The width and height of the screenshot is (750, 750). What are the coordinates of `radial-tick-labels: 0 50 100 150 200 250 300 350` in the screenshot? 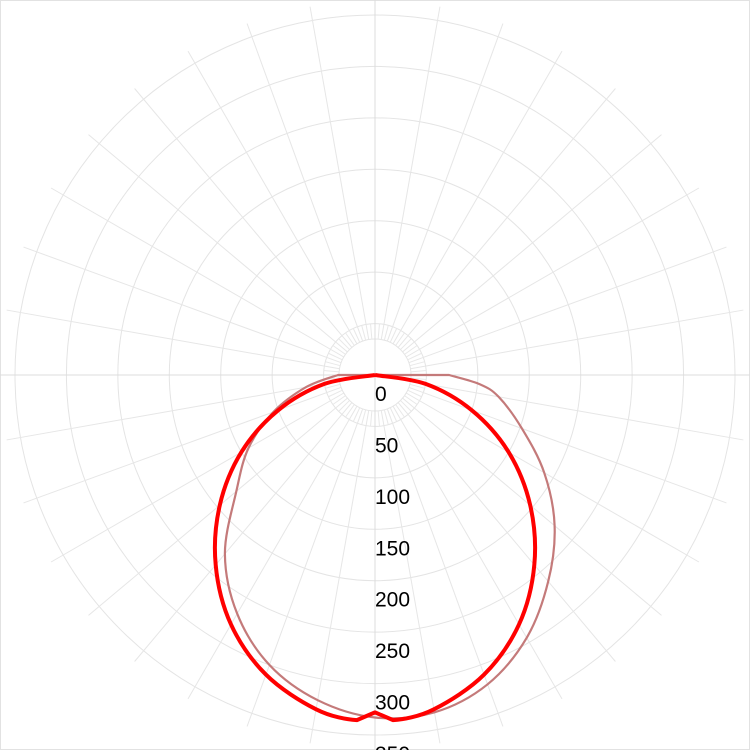 It's located at (392, 566).